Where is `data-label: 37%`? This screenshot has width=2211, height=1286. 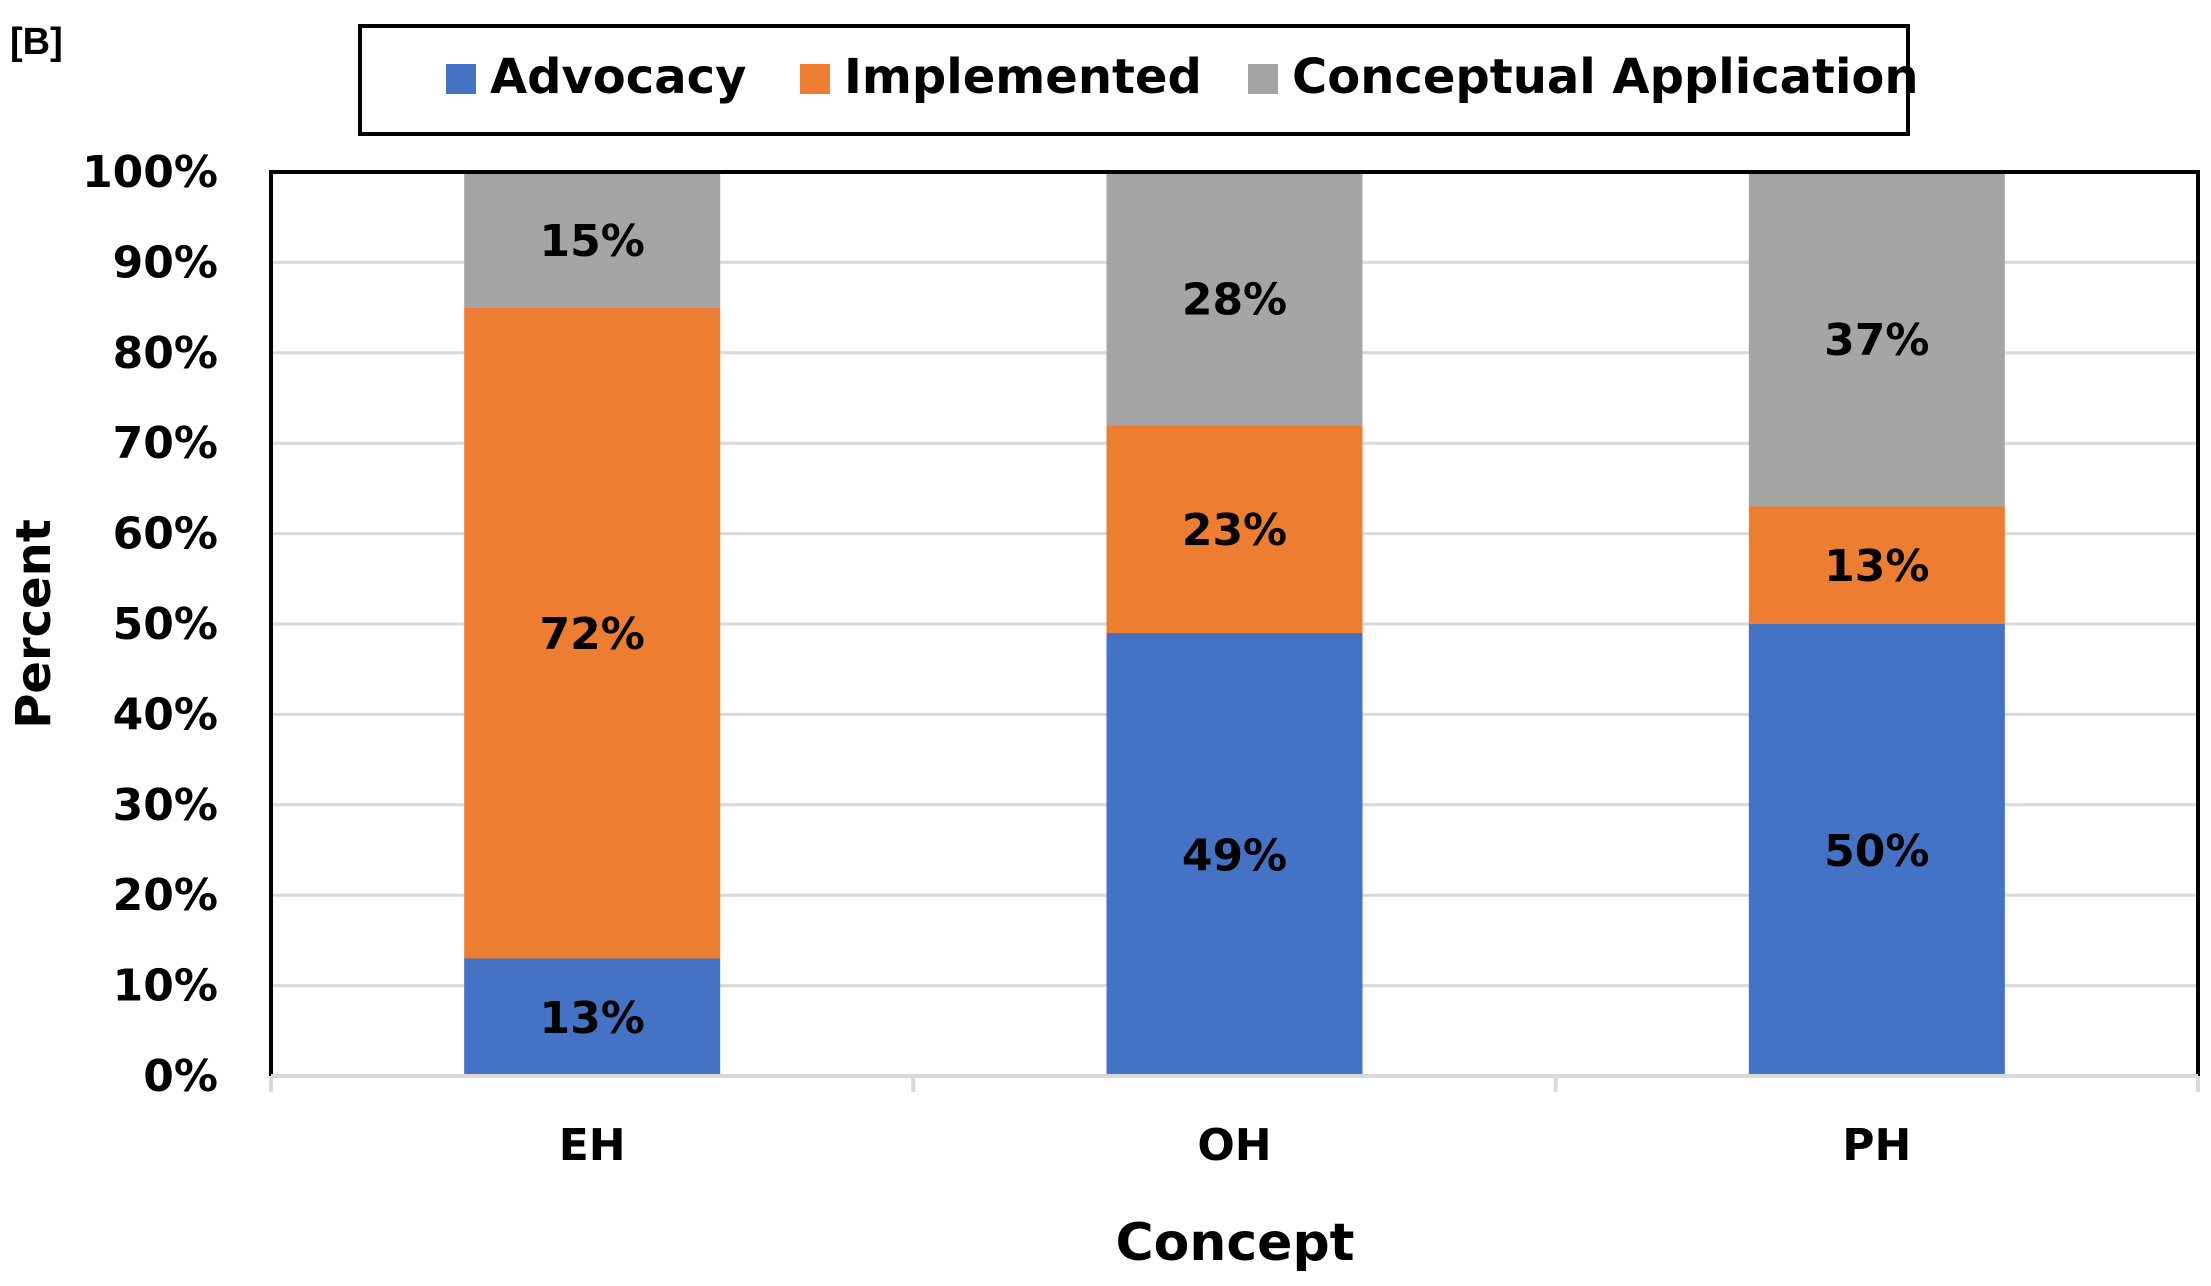
data-label: 37% is located at coordinates (1876, 340).